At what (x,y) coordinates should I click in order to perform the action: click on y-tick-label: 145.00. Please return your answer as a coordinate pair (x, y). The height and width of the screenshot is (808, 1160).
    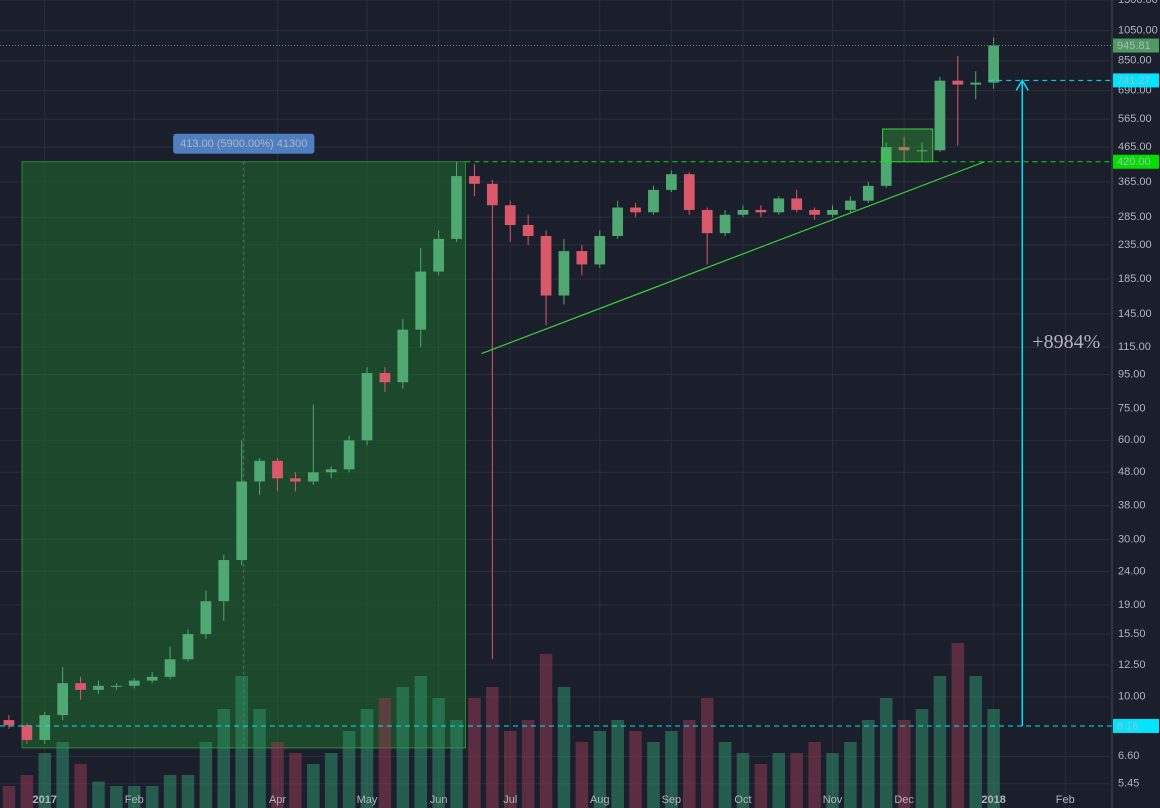
    Looking at the image, I should click on (1135, 314).